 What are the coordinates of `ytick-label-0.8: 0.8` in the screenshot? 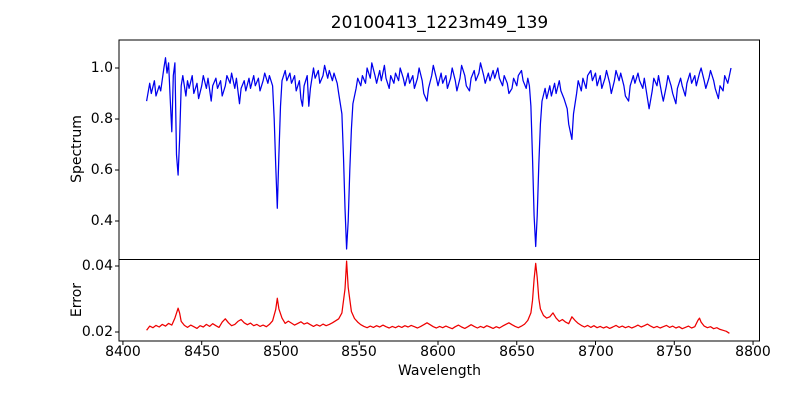 It's located at (101, 119).